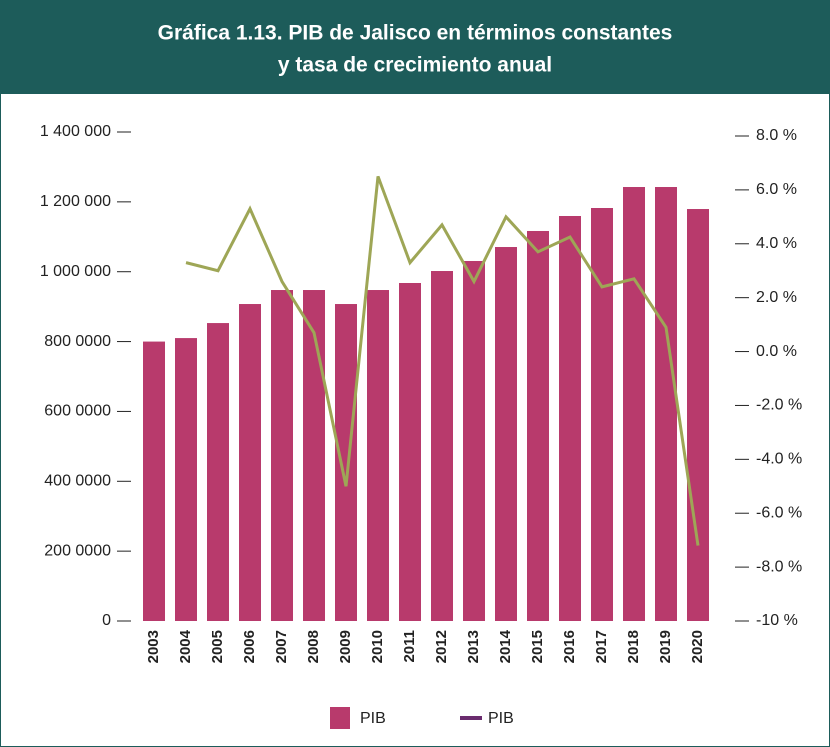 Image resolution: width=830 pixels, height=747 pixels. What do you see at coordinates (776, 351) in the screenshot?
I see `y2-tick-label: 0.0 %` at bounding box center [776, 351].